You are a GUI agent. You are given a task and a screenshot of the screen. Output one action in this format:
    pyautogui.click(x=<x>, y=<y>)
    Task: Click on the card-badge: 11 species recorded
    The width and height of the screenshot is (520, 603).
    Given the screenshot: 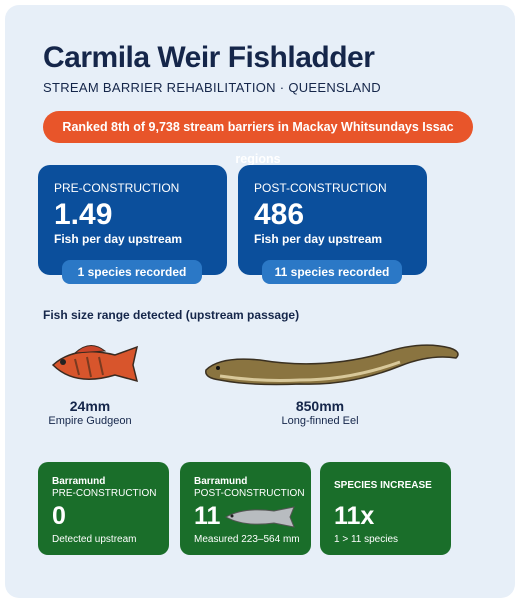 What is the action you would take?
    pyautogui.click(x=332, y=272)
    